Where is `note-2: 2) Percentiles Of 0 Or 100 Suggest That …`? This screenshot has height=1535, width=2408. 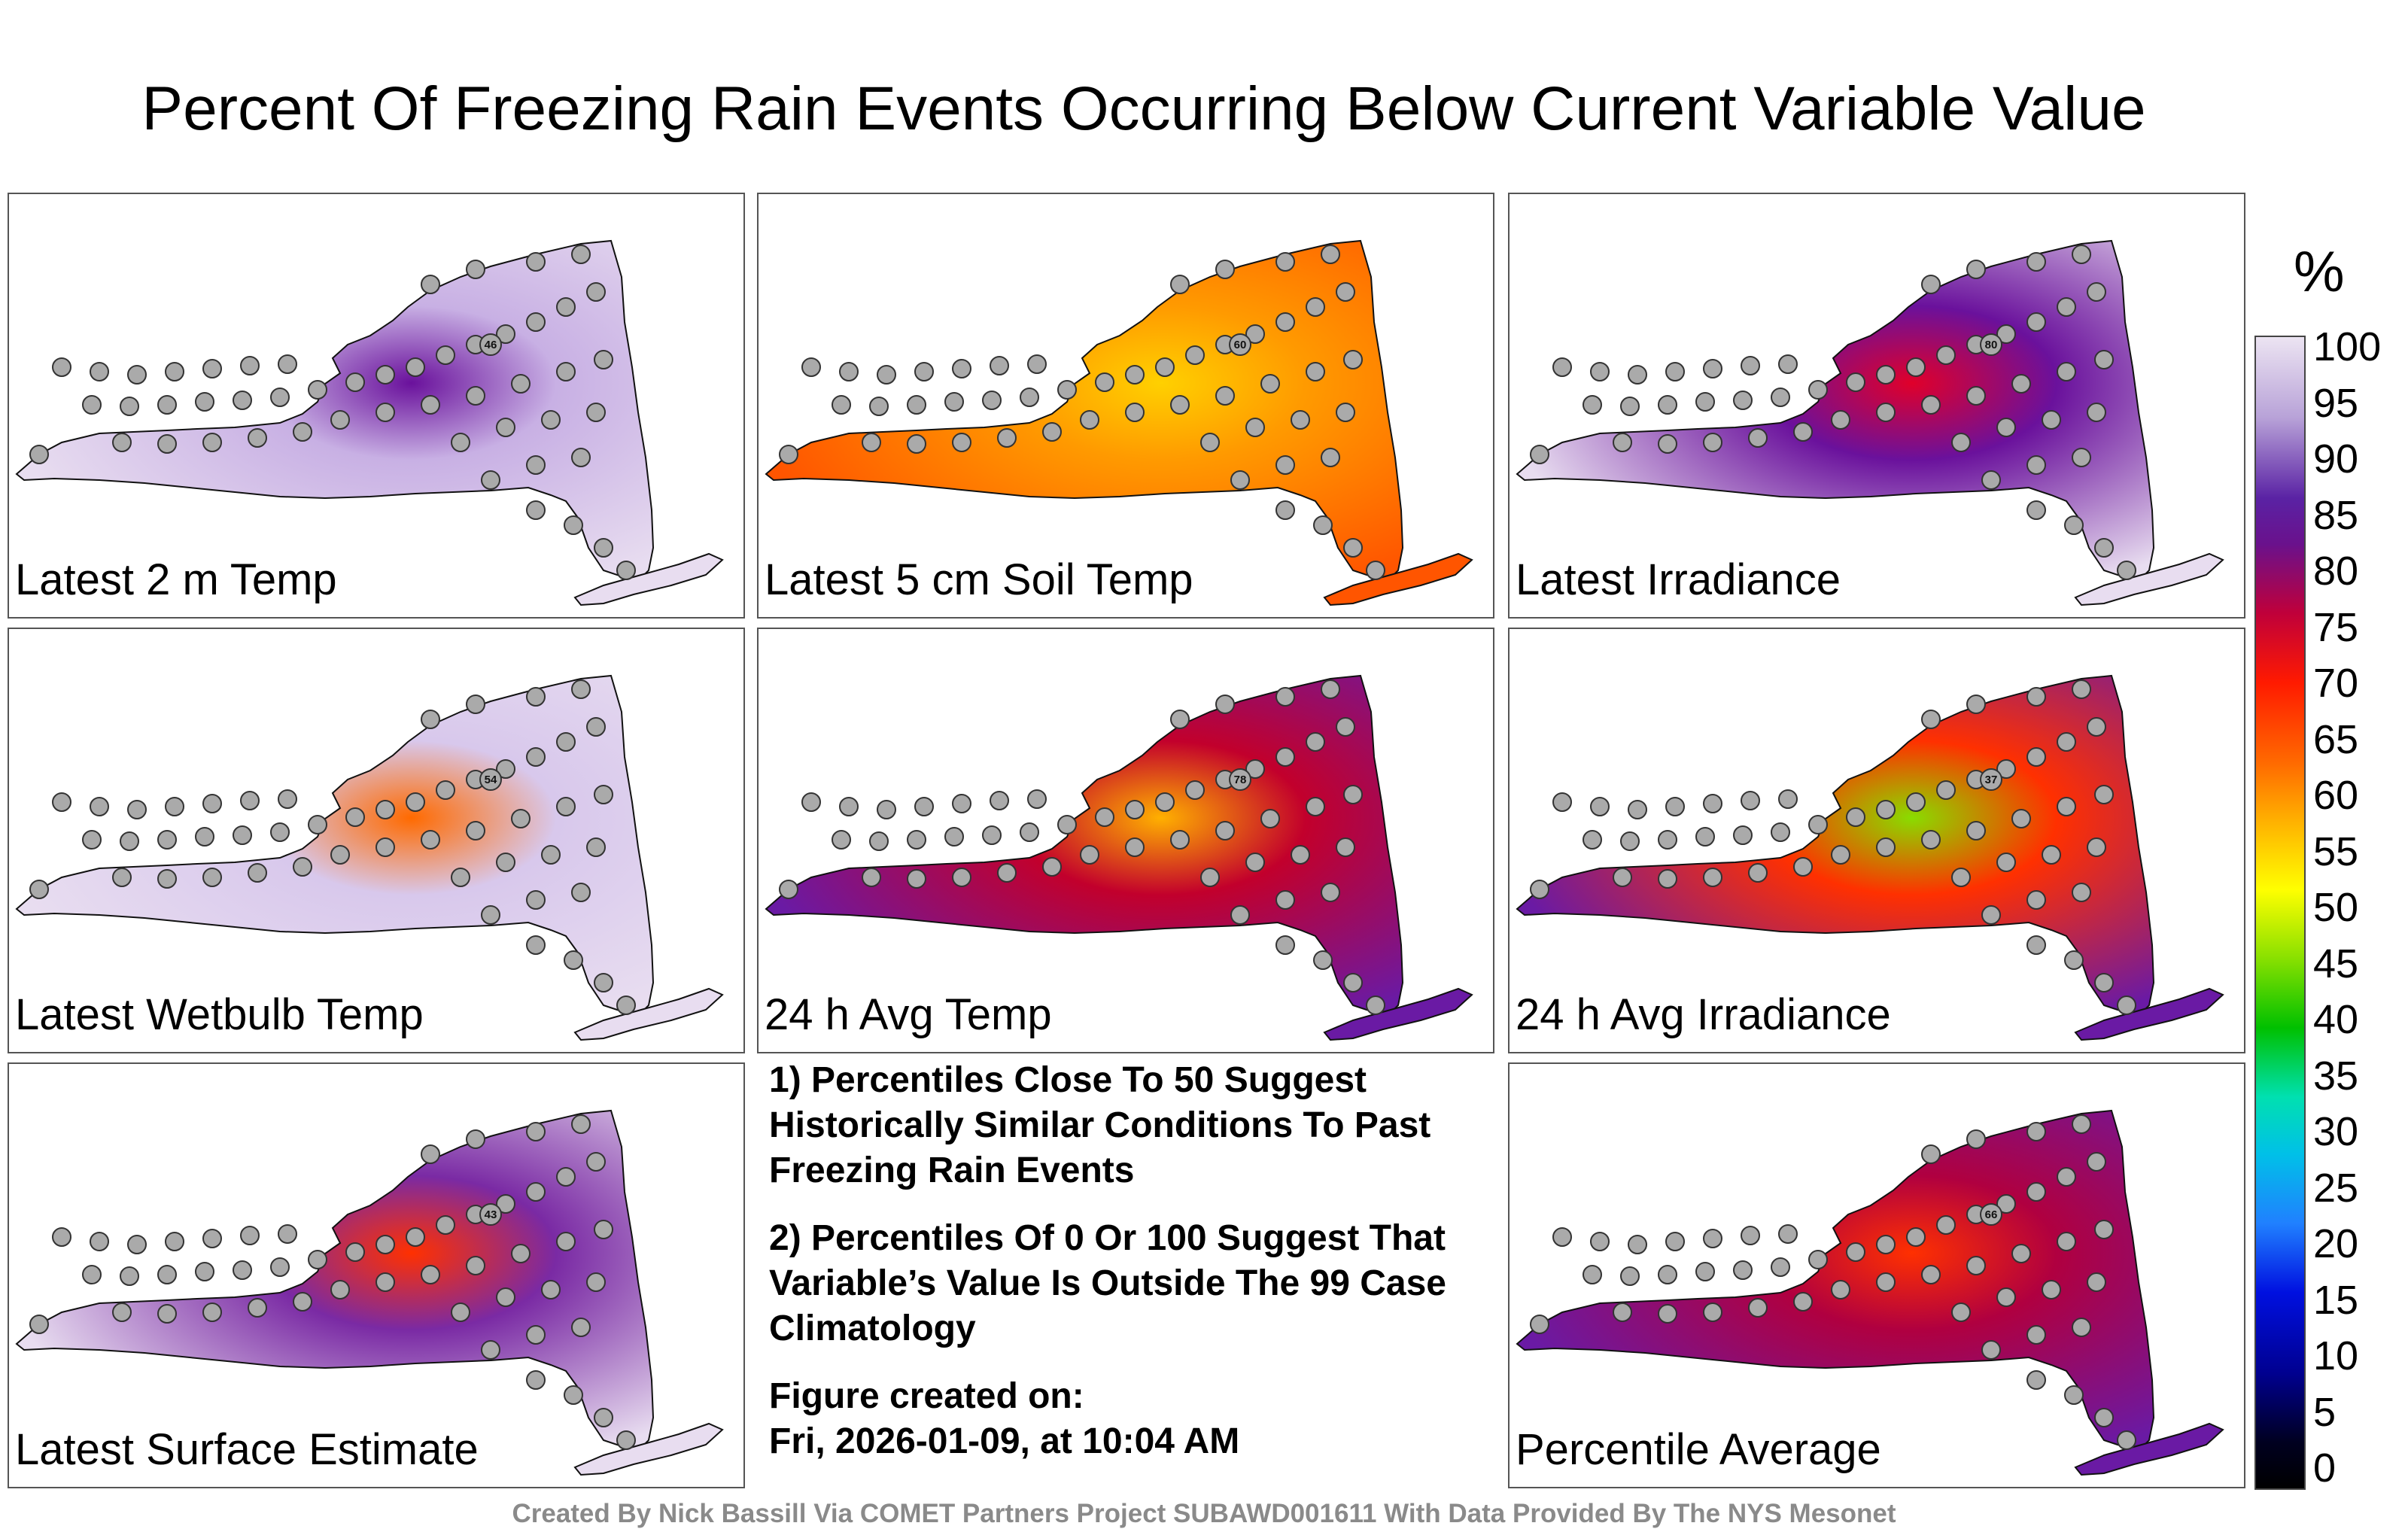
note-2: 2) Percentiles Of 0 Or 100 Suggest That … is located at coordinates (1107, 1283).